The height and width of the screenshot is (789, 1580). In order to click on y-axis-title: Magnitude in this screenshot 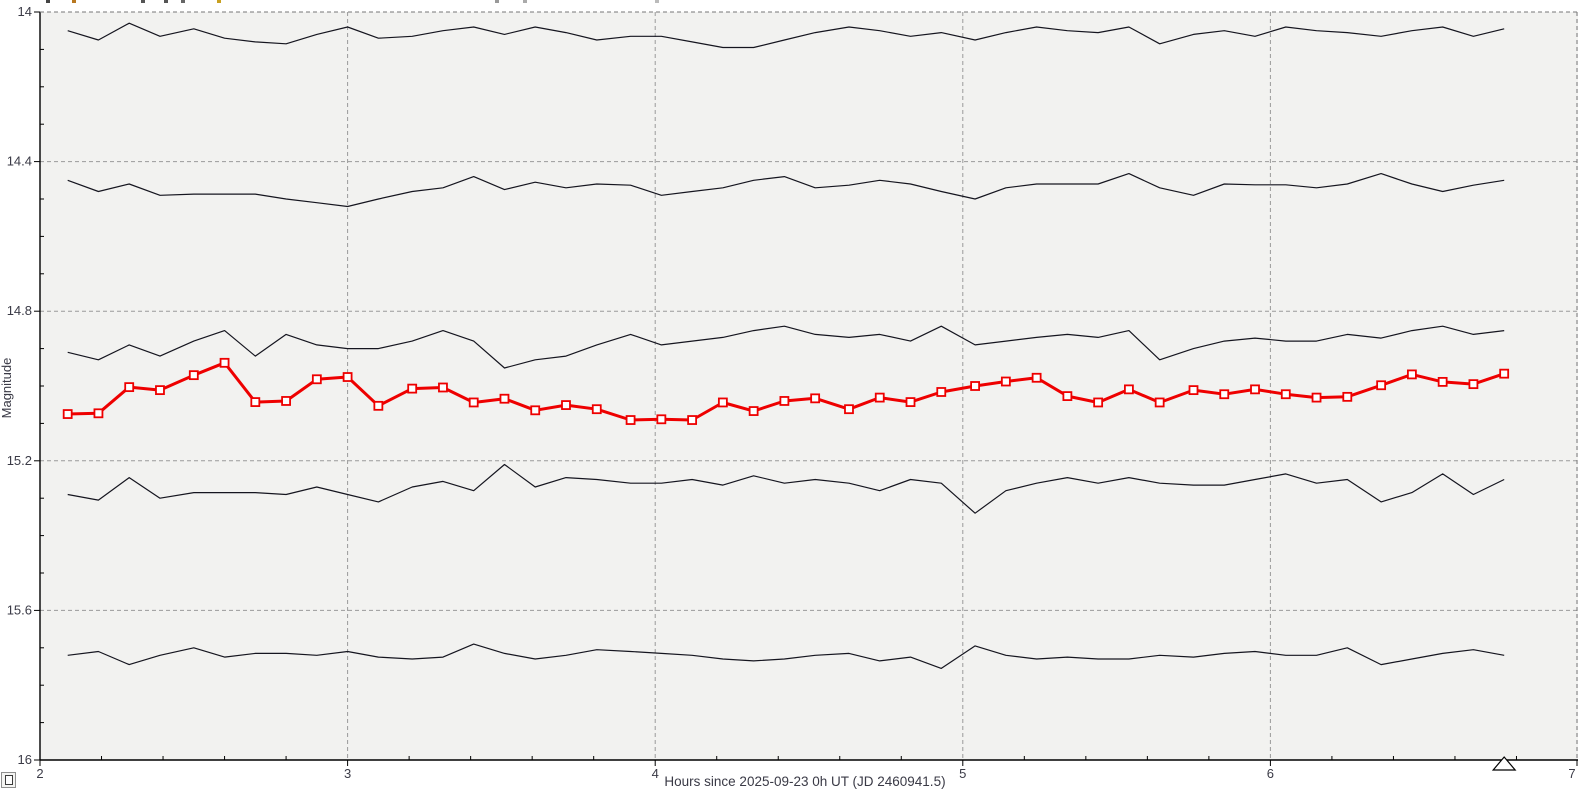, I will do `click(7, 388)`.